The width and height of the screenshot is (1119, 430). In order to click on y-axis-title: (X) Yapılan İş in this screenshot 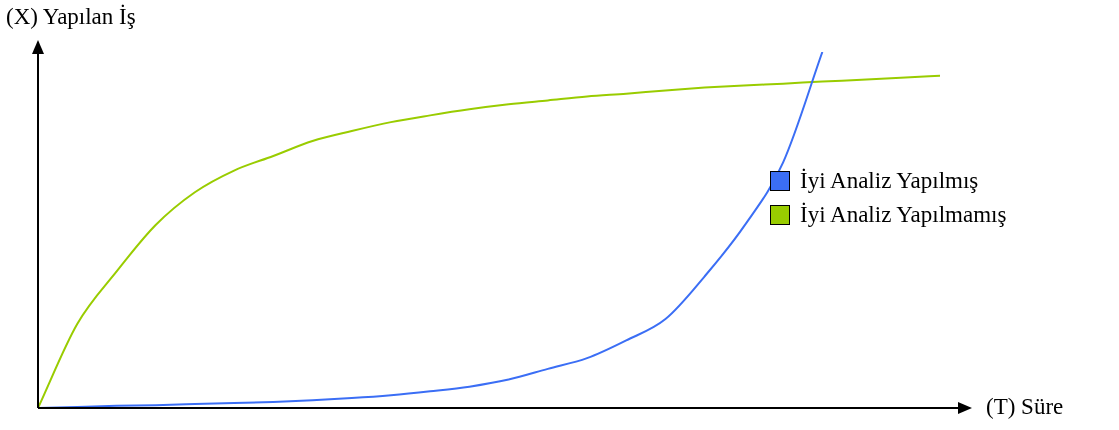, I will do `click(71, 17)`.